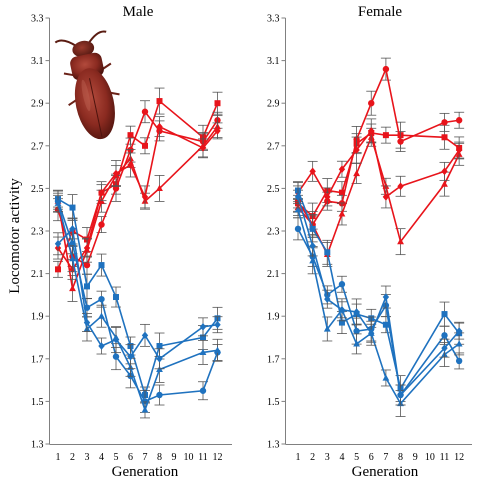 Image resolution: width=480 pixels, height=485 pixels. I want to click on panel-title-female: Female, so click(380, 12).